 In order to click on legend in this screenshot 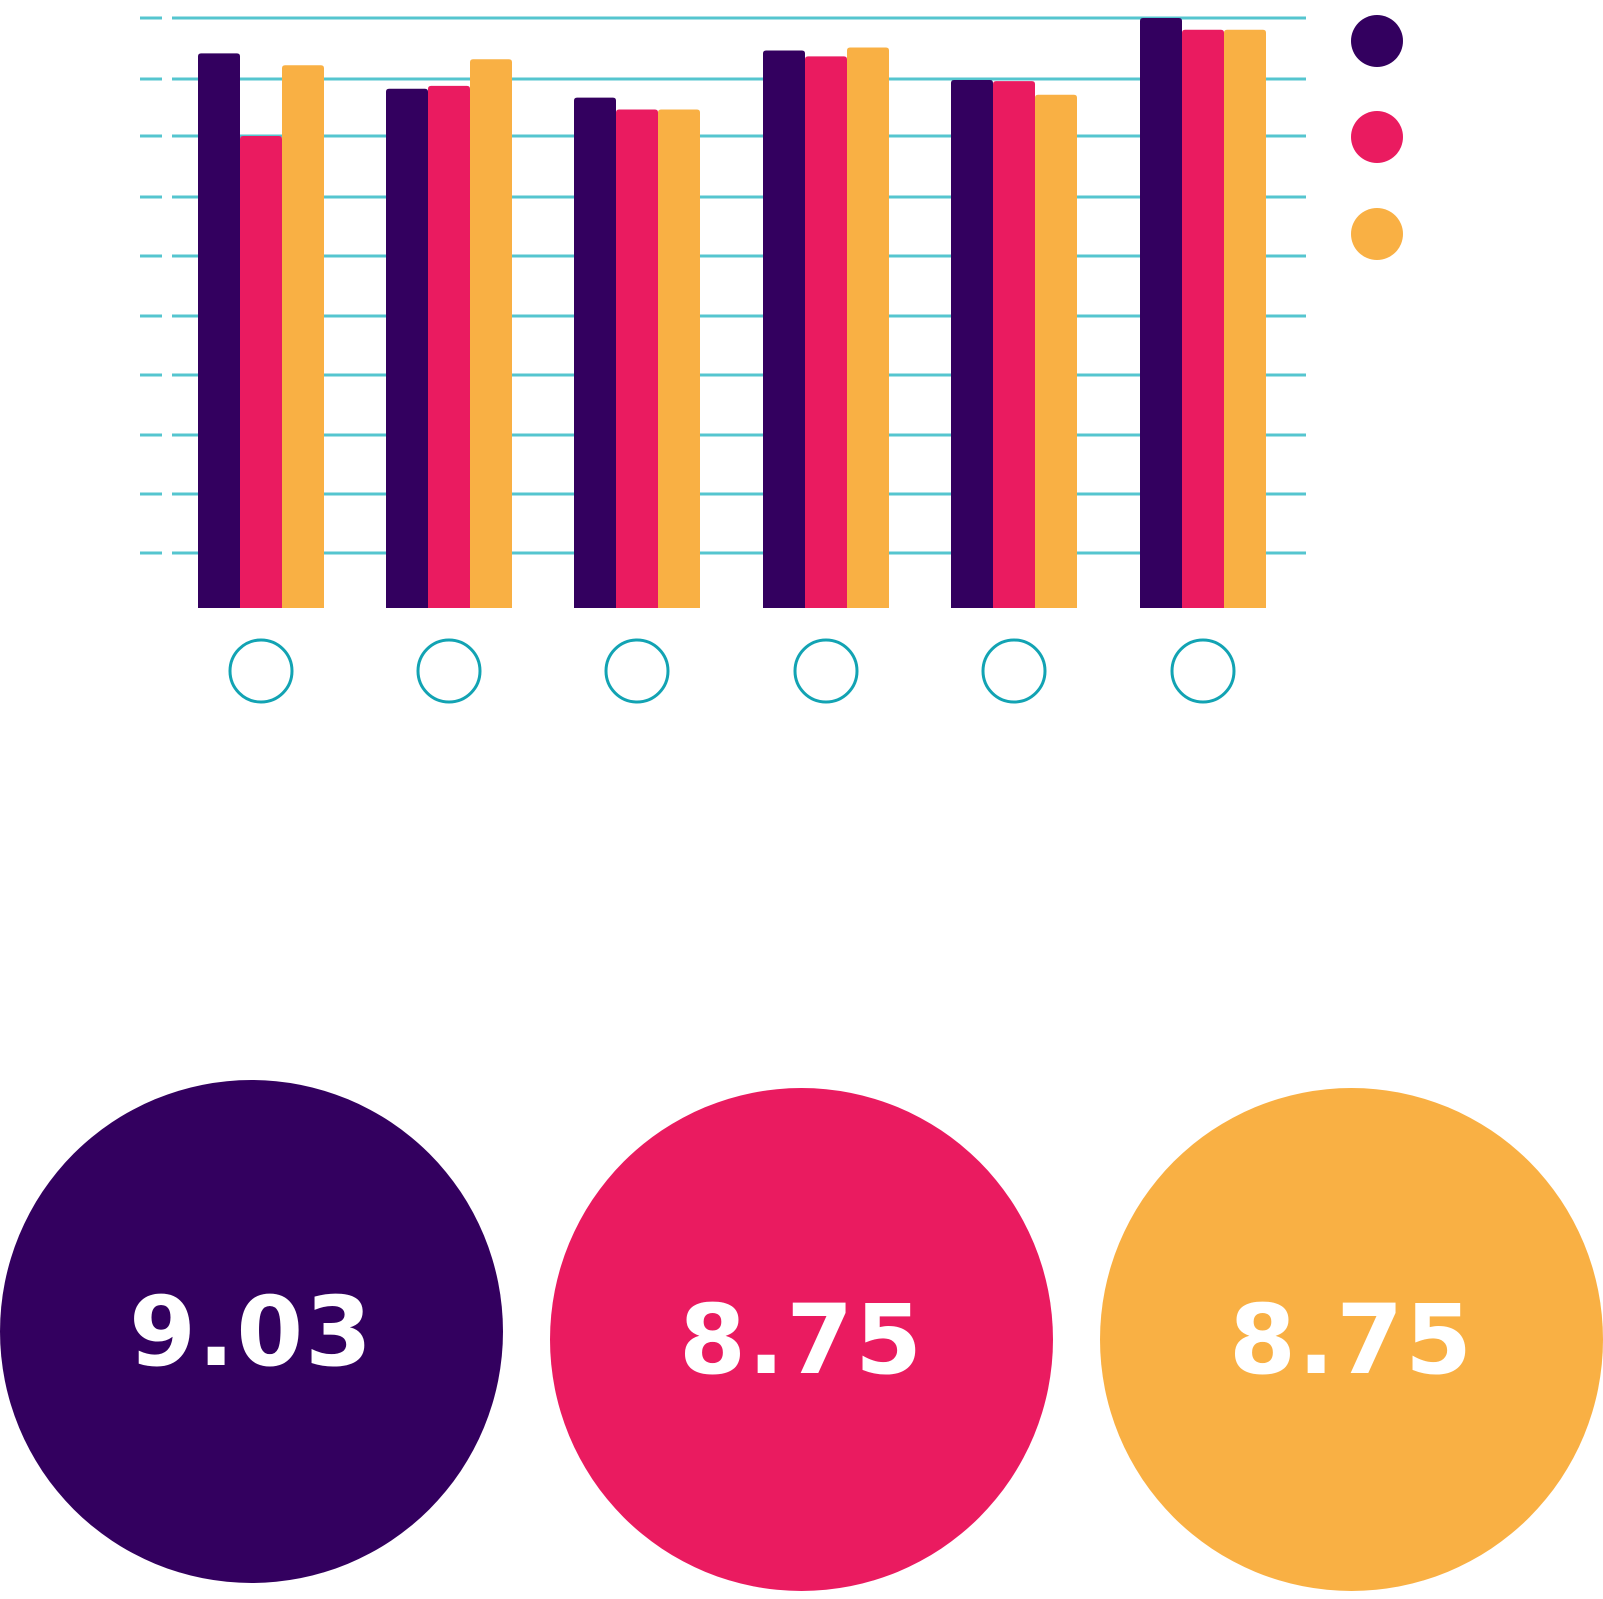, I will do `click(1377, 137)`.